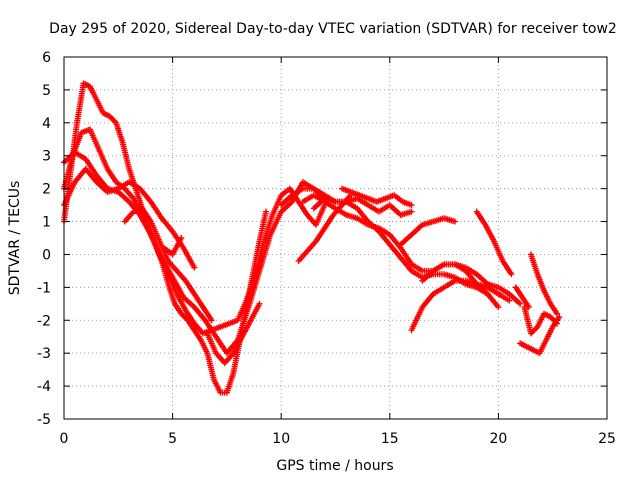  Describe the element at coordinates (390, 439) in the screenshot. I see `x-tick-label: 15` at that location.